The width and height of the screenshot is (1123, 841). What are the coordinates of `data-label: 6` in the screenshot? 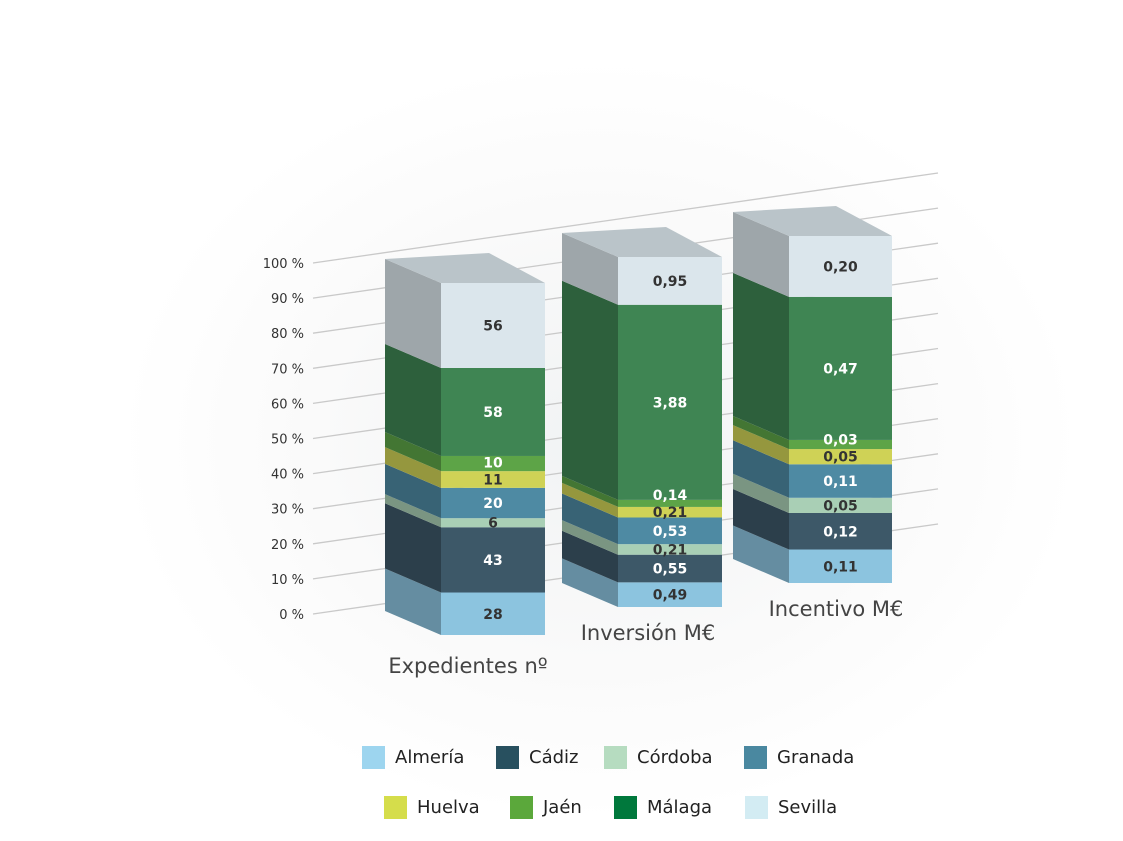 It's located at (493, 524).